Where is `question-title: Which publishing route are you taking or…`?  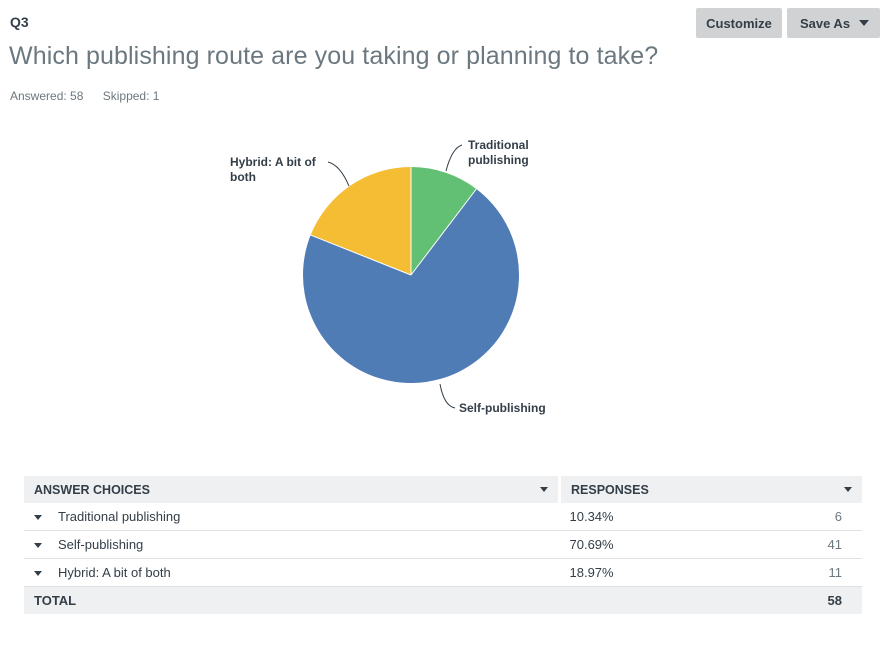 question-title: Which publishing route are you taking or… is located at coordinates (334, 56).